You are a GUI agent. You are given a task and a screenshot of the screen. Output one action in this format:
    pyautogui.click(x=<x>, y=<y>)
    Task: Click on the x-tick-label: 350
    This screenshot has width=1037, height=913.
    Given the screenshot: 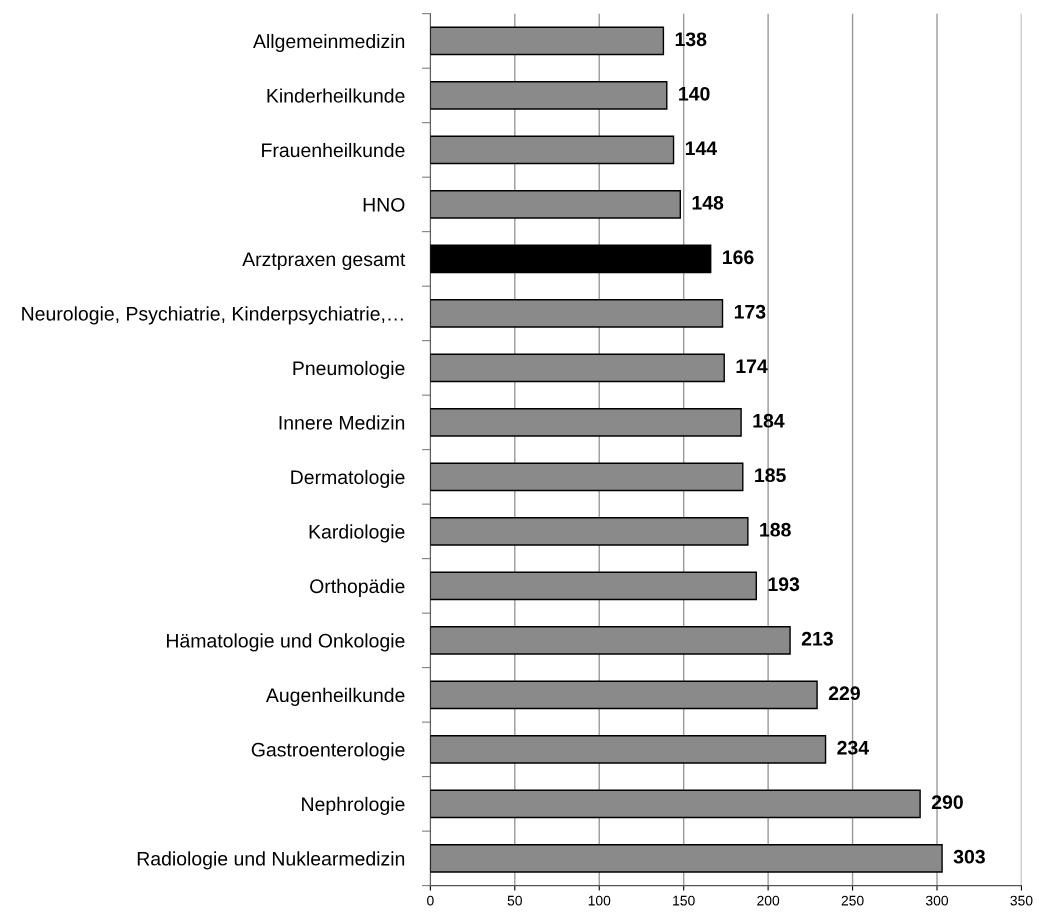 What is the action you would take?
    pyautogui.click(x=1021, y=900)
    